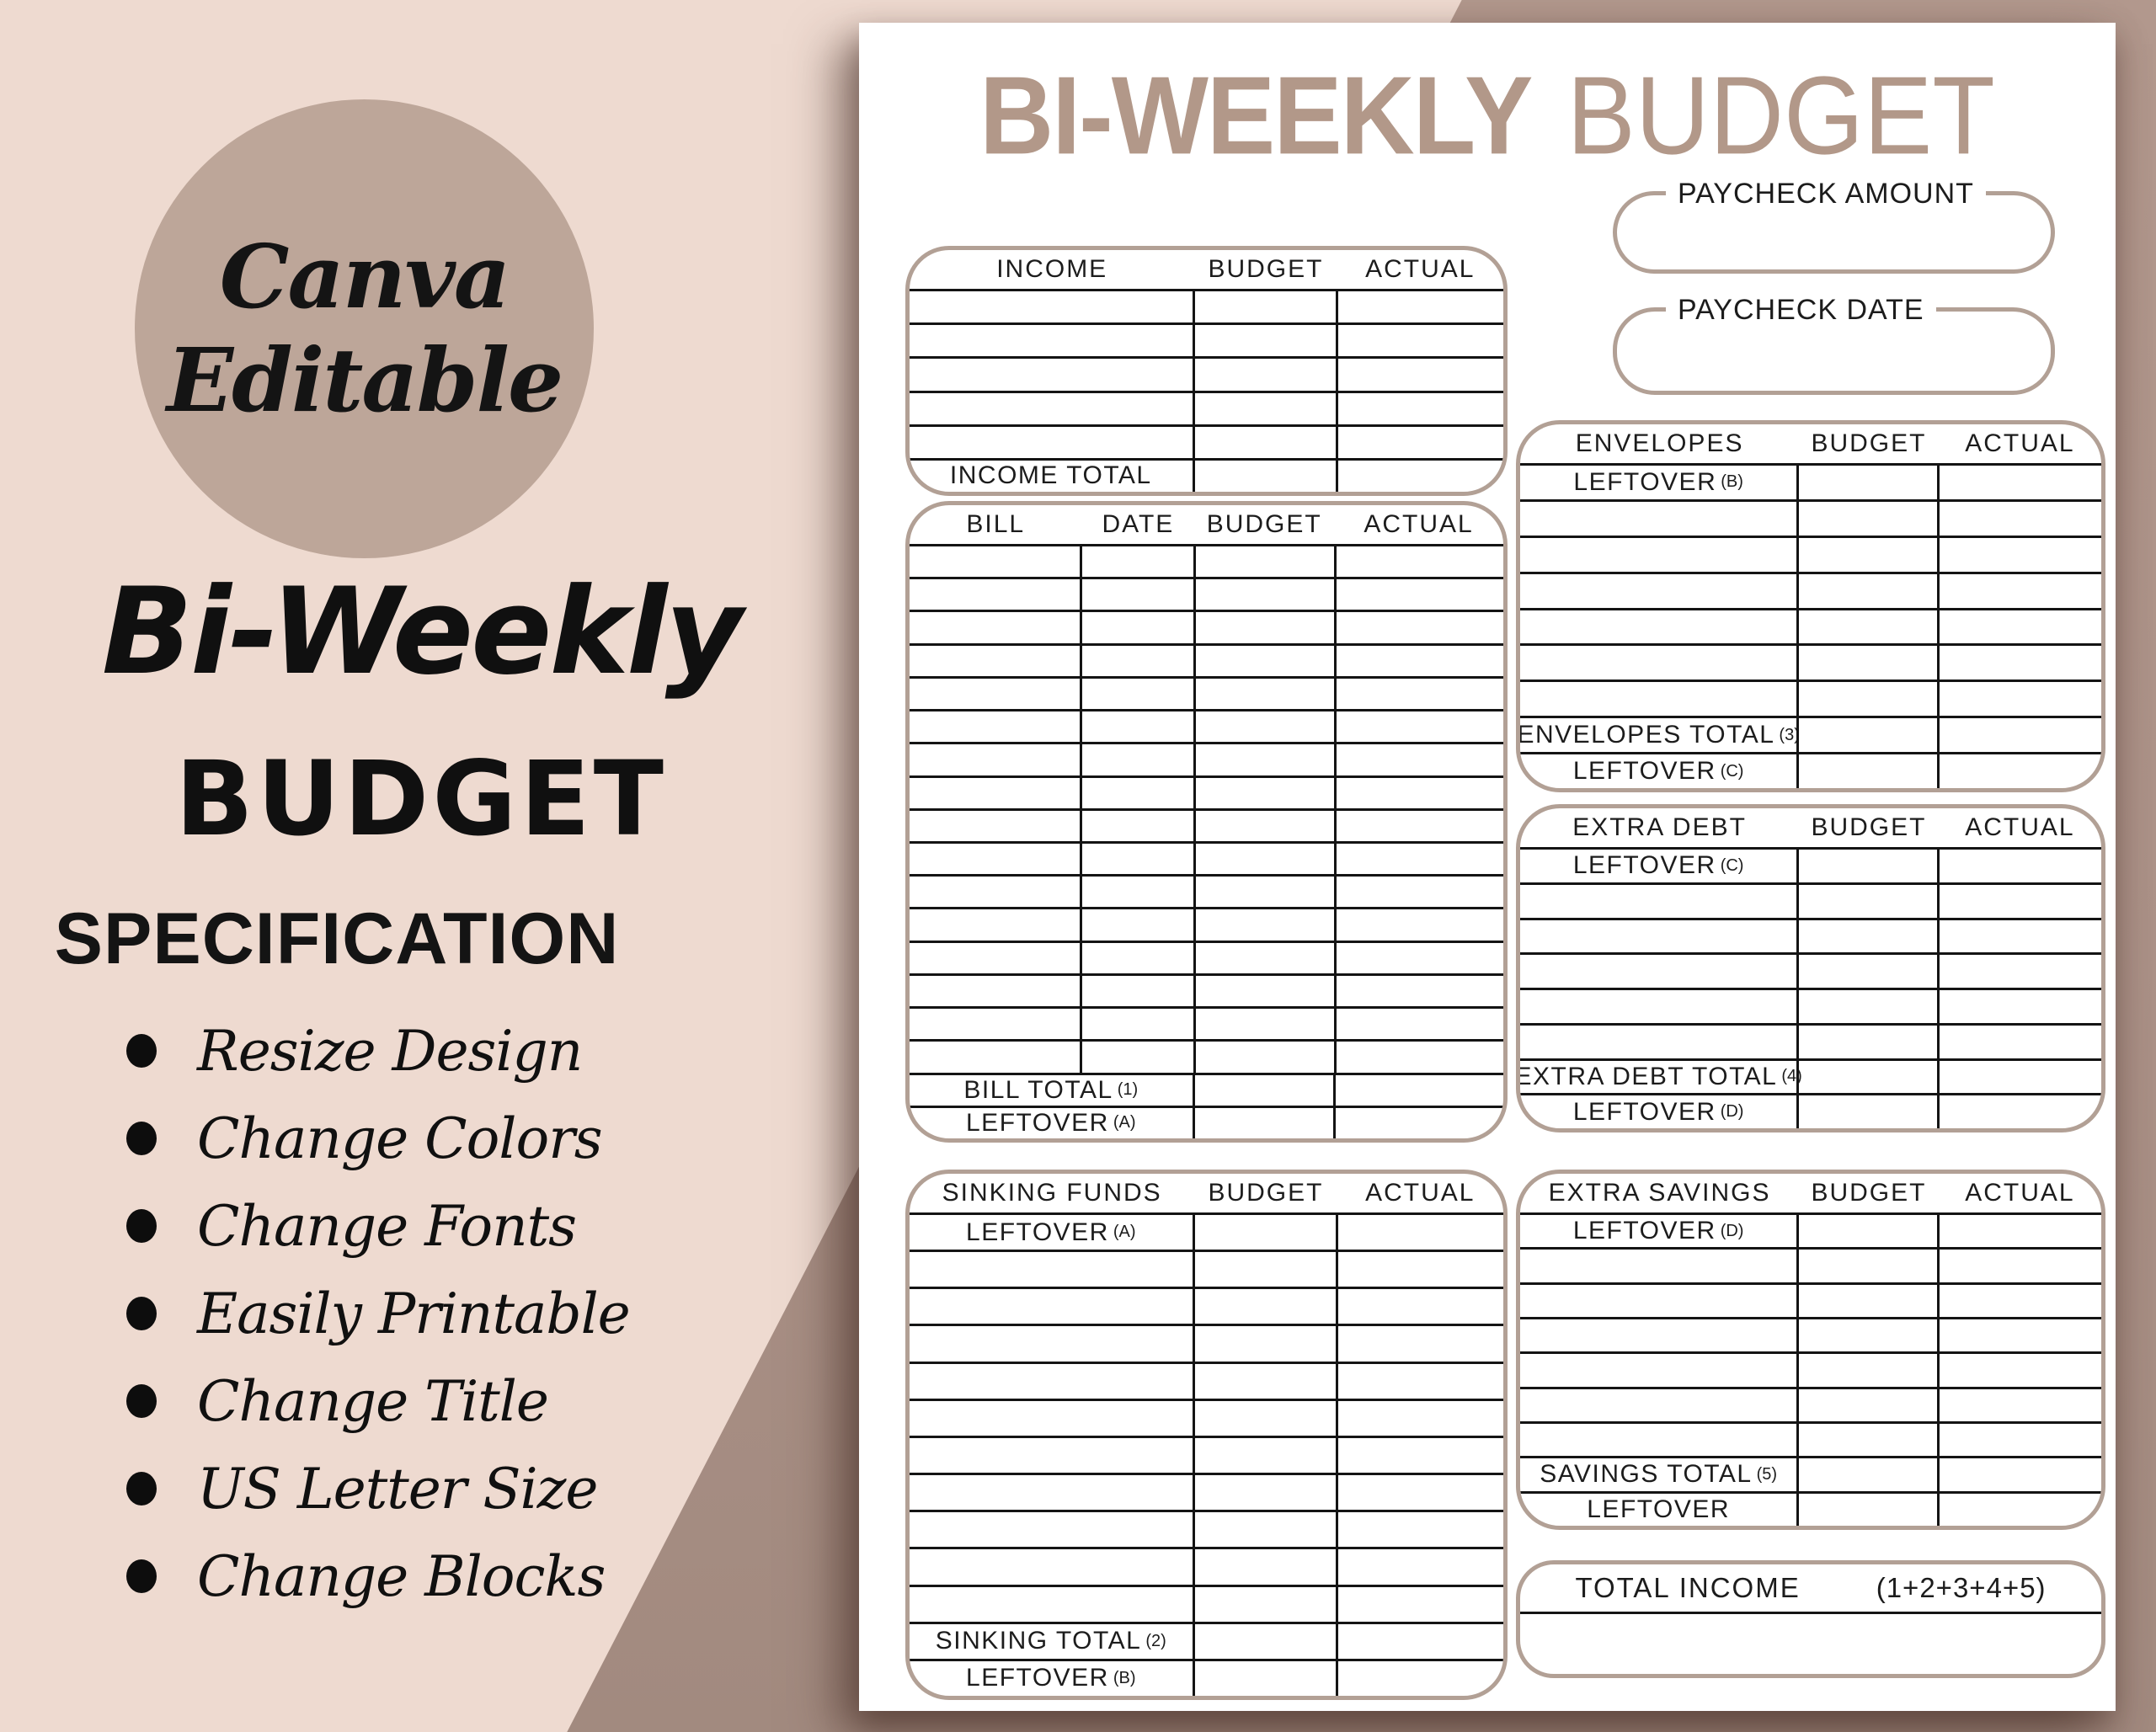 This screenshot has height=1732, width=2156. I want to click on row-label-suffix: (1), so click(1128, 1090).